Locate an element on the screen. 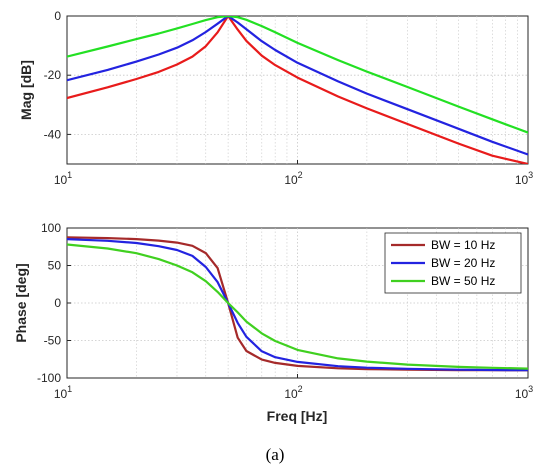 The image size is (550, 470). phase-ylabel: Phase [deg] is located at coordinates (21, 302).